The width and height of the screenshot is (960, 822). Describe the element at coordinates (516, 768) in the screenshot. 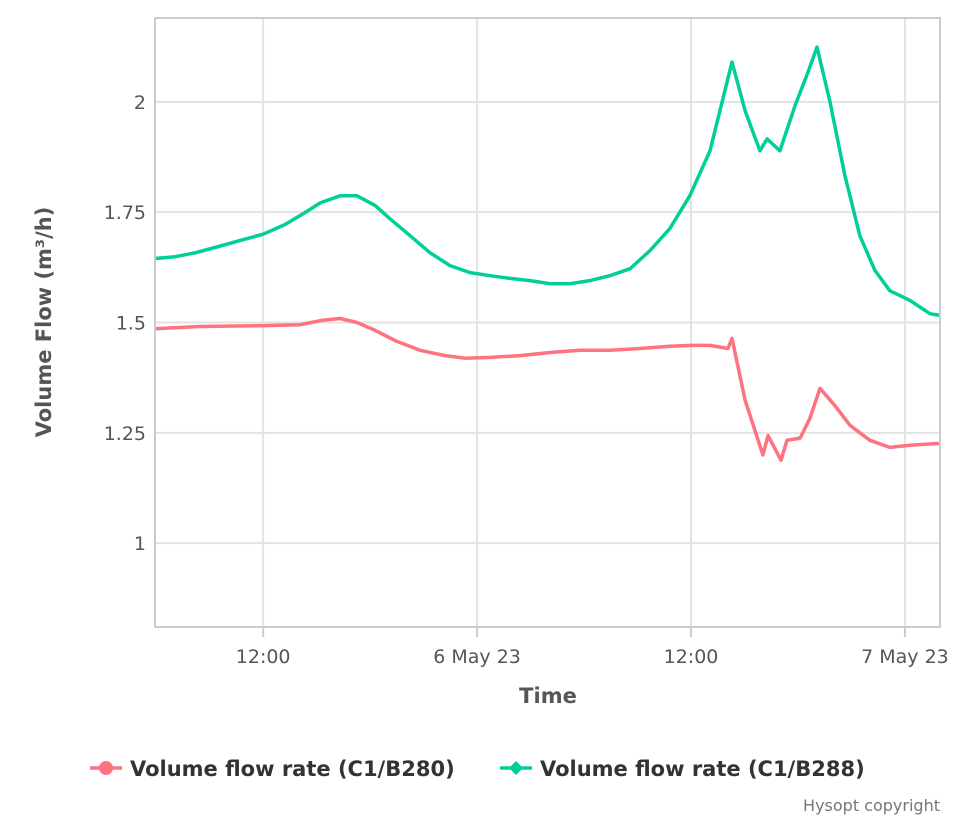

I see `legend-diamond-marker-icon` at that location.